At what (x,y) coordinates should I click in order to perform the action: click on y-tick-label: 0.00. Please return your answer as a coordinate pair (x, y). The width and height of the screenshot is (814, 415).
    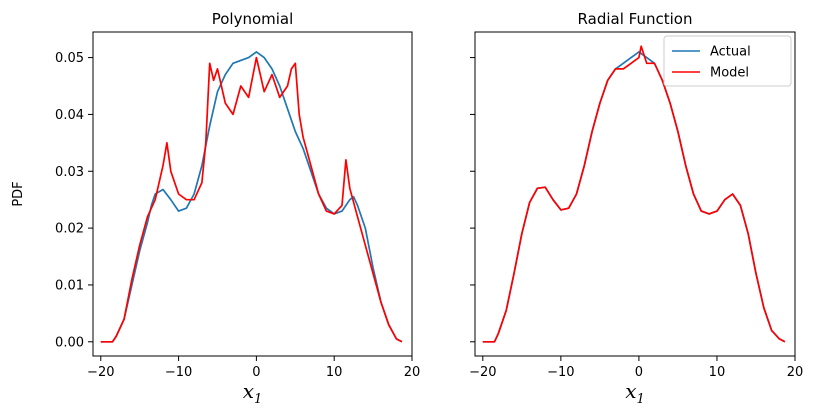
    Looking at the image, I should click on (69, 342).